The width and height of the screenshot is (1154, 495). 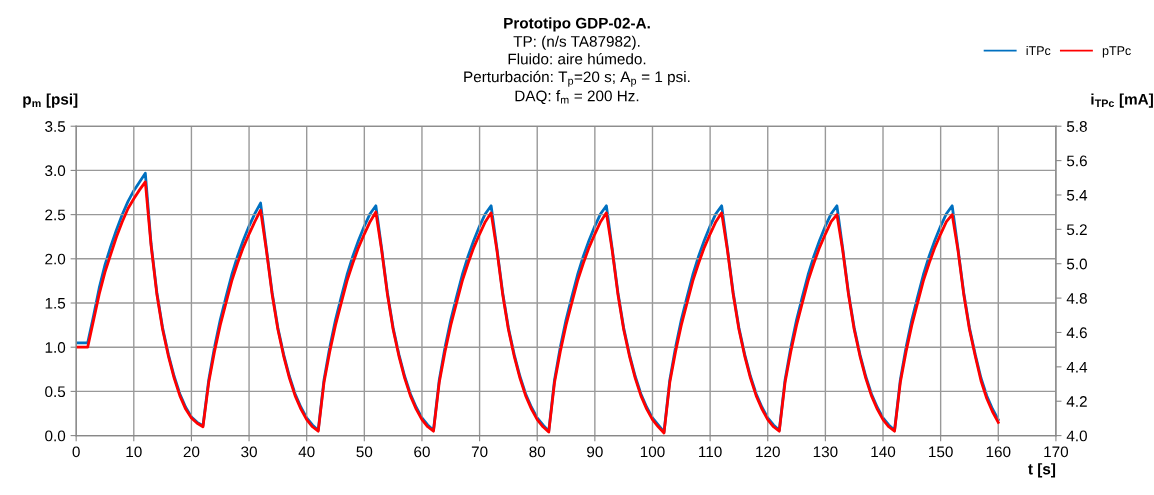 What do you see at coordinates (1076, 126) in the screenshot?
I see `y2-tick-label: 5.8` at bounding box center [1076, 126].